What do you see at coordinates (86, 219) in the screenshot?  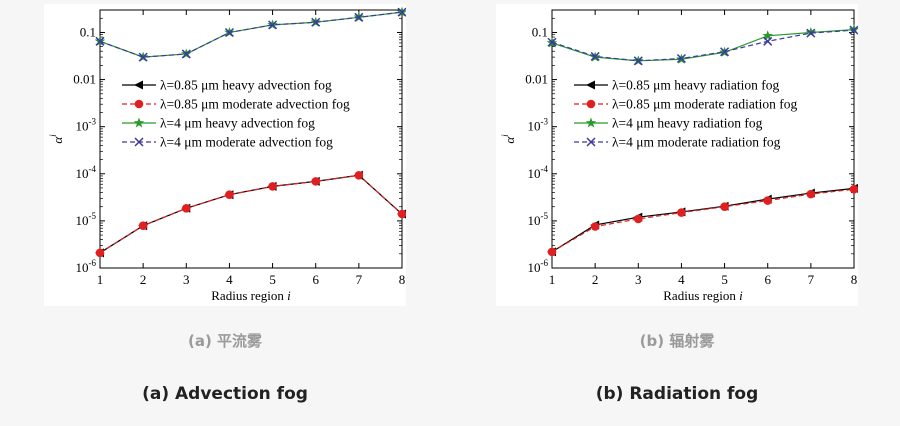 I see `y-tick-label: 10⁻⁵` at bounding box center [86, 219].